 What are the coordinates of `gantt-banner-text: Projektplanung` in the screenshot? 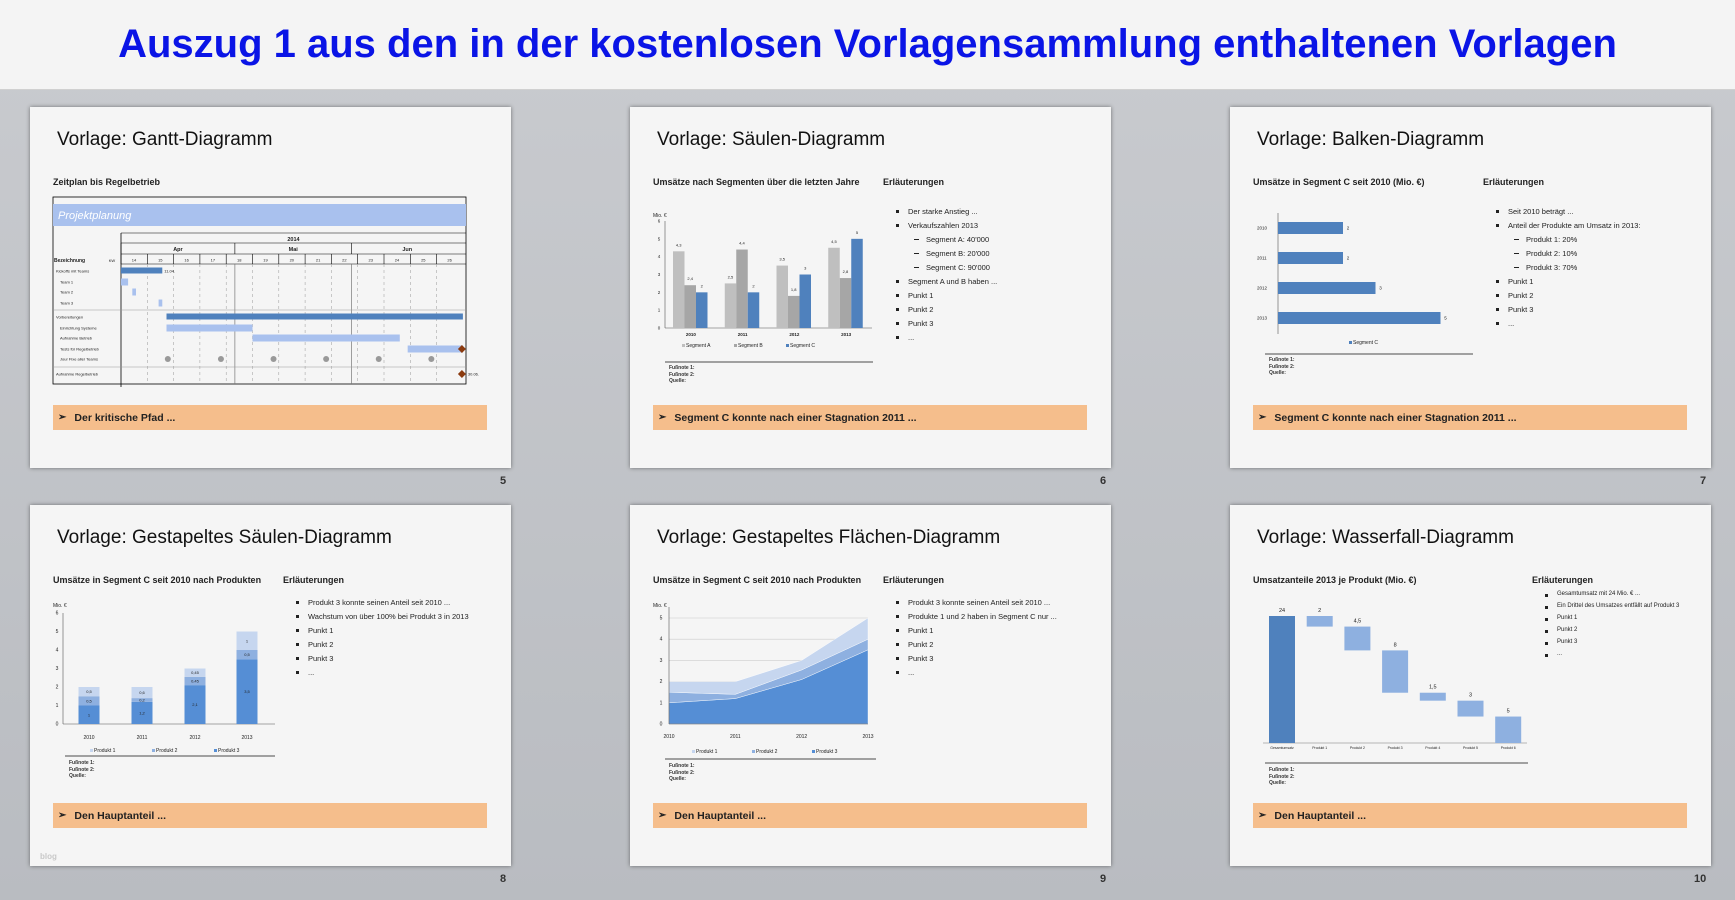 It's located at (95, 216).